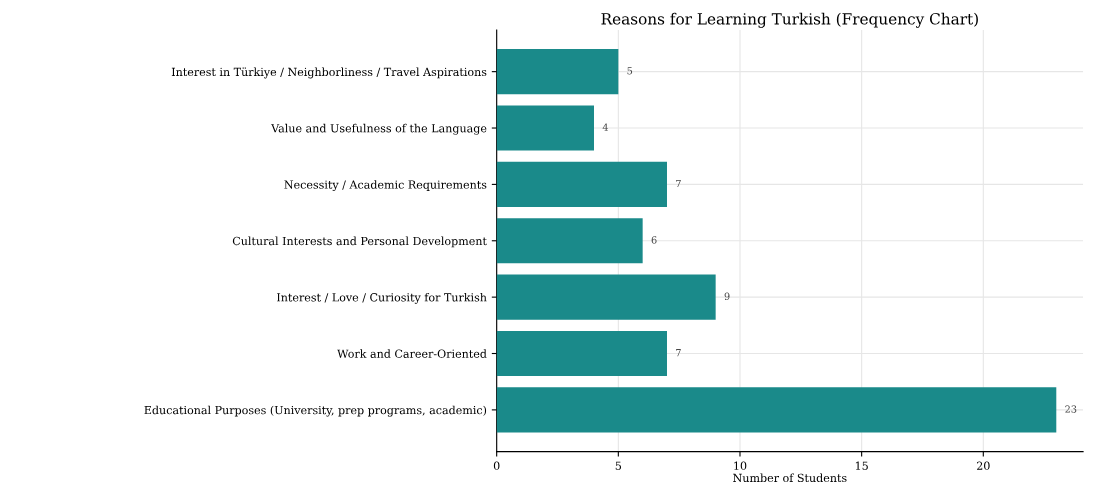 Image resolution: width=1094 pixels, height=499 pixels. I want to click on y-tick-label: Work and Career-Oriented, so click(412, 353).